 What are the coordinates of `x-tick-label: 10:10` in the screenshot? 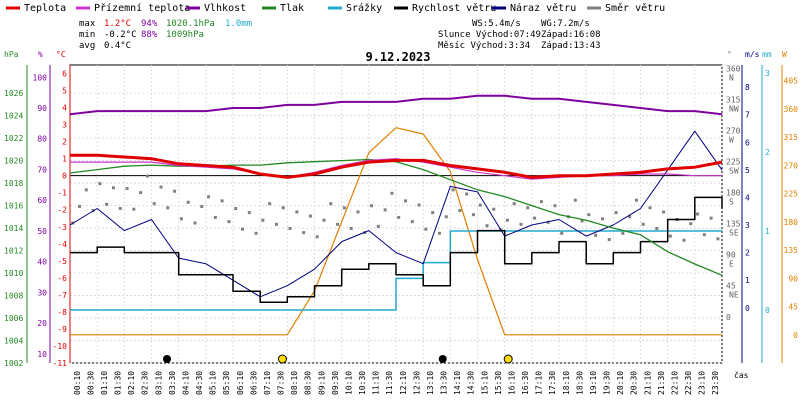 It's located at (348, 383).